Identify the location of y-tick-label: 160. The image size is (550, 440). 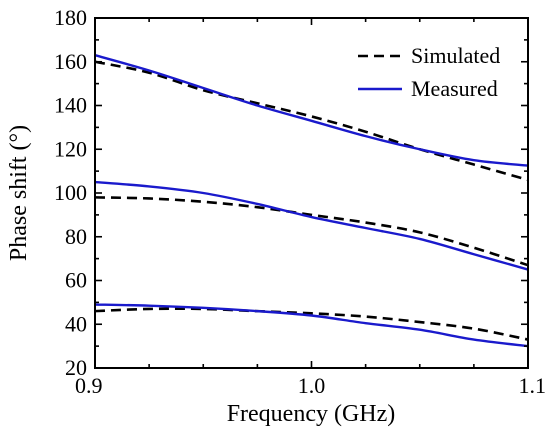
(70, 61).